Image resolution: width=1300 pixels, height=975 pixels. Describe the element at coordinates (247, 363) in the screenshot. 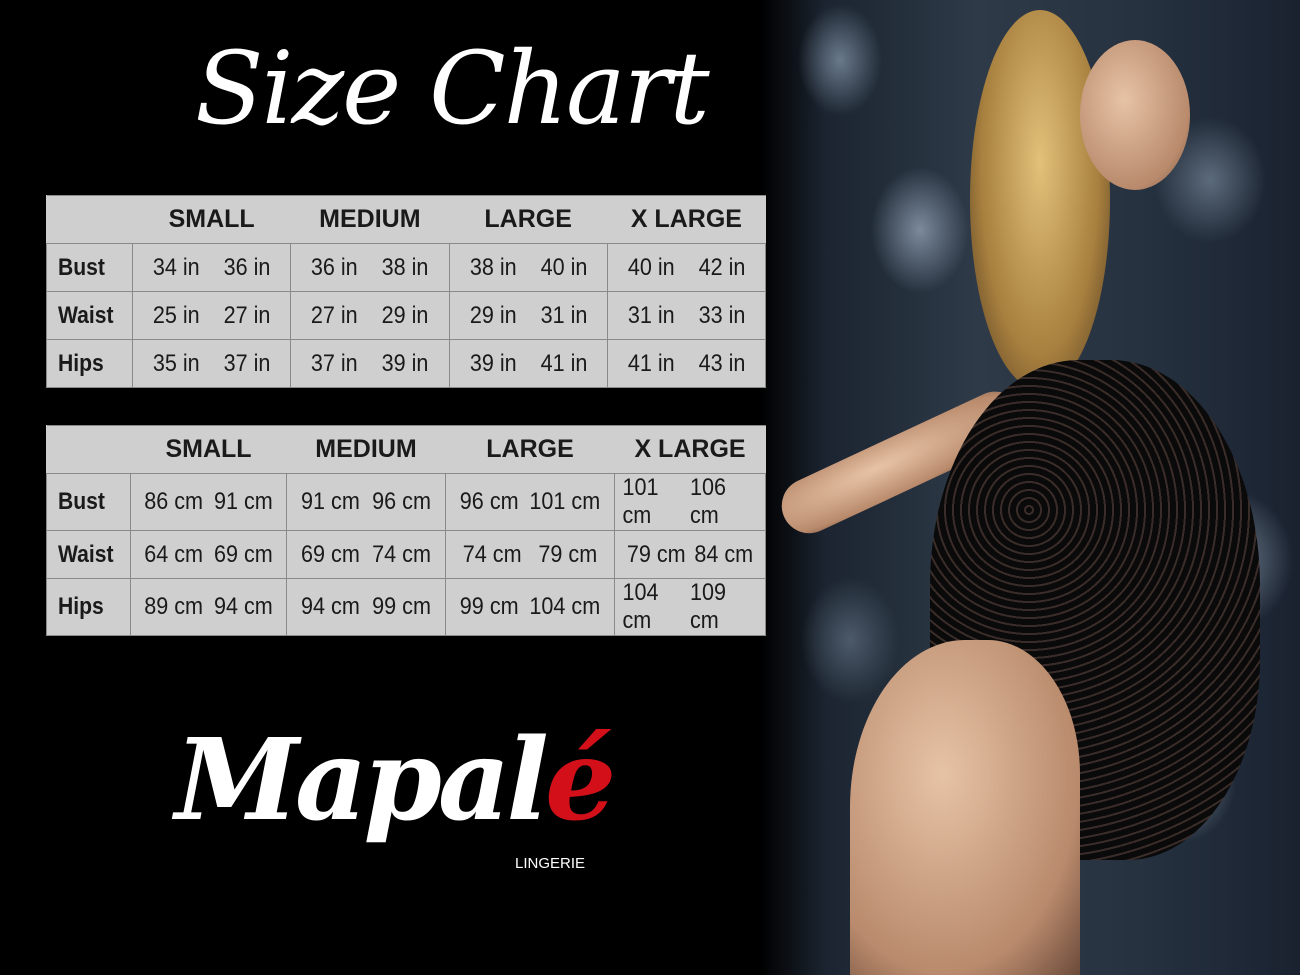

I see `max-value: 37 in` at that location.